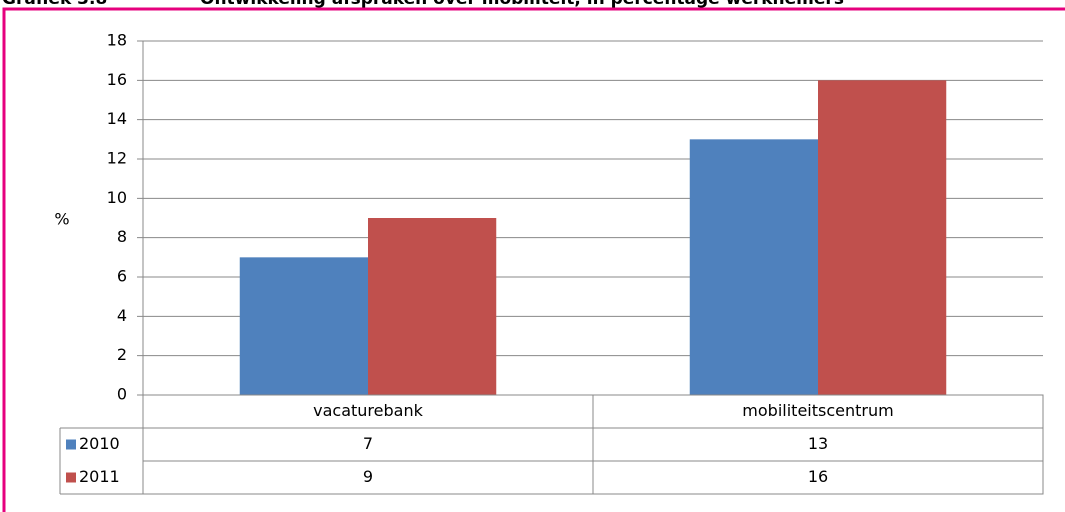 This screenshot has width=1065, height=512. Describe the element at coordinates (117, 40) in the screenshot. I see `y-tick-label: 18` at that location.